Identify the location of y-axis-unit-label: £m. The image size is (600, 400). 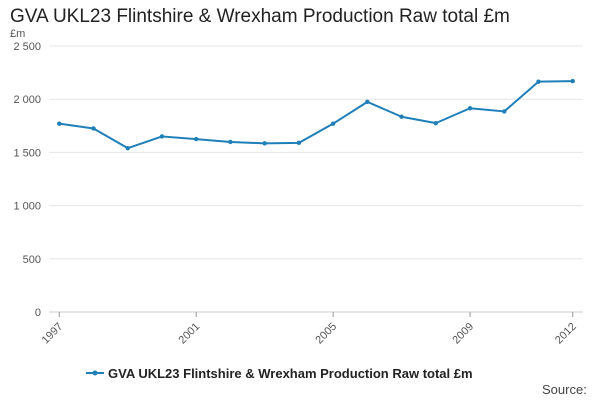
(17, 34).